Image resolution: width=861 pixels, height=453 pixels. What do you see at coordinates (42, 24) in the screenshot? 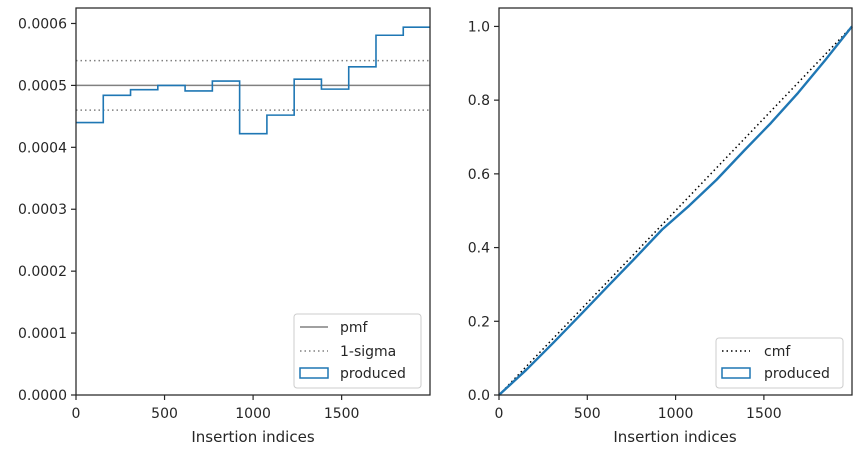
I see `y-tick-label: 0.0006` at bounding box center [42, 24].